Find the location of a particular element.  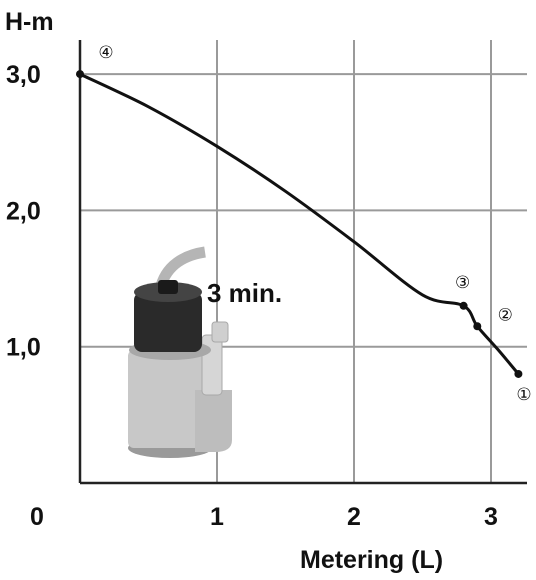

data-point-label: ① is located at coordinates (523, 395).